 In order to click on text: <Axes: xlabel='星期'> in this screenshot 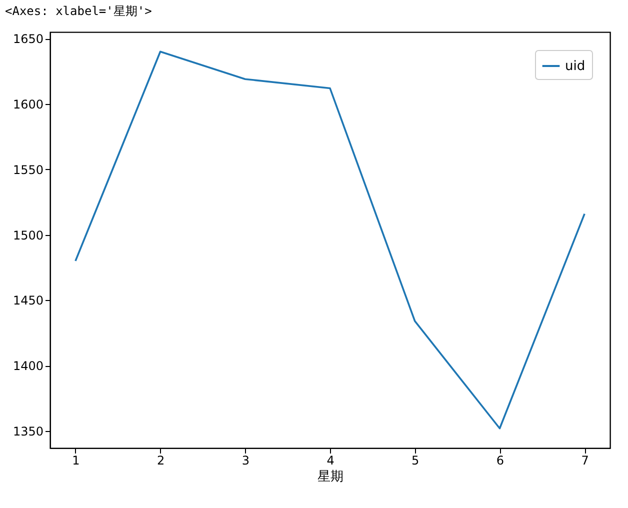, I will do `click(78, 11)`.